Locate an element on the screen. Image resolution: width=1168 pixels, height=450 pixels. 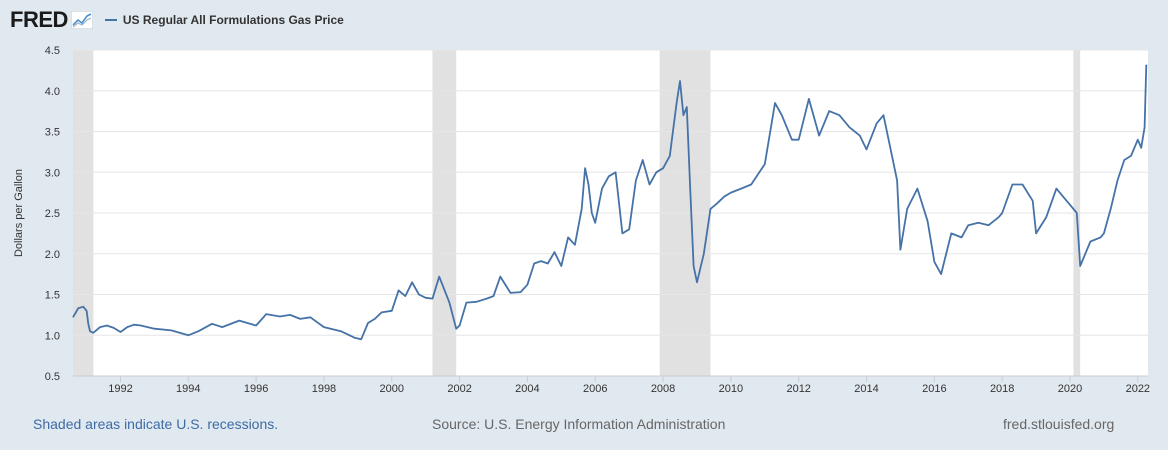
x-tick-label: 1998 is located at coordinates (324, 389).